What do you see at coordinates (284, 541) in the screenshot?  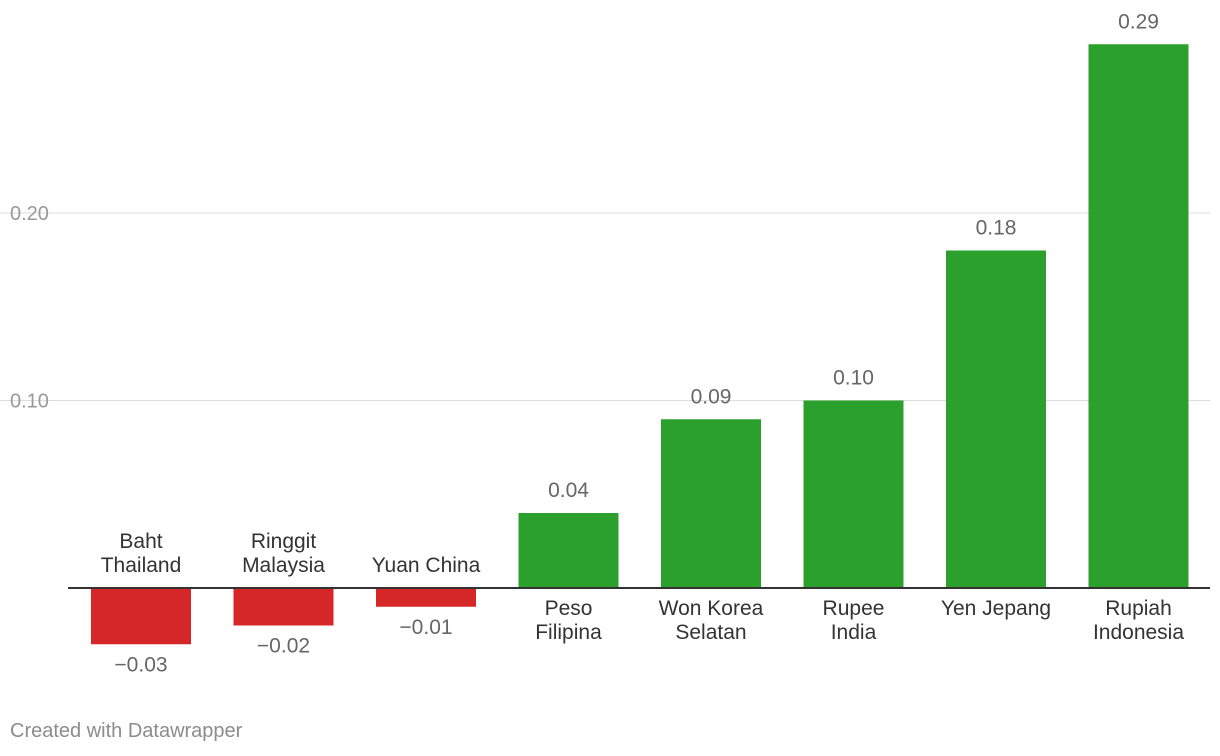 I see `category-label-line: Ringgit` at bounding box center [284, 541].